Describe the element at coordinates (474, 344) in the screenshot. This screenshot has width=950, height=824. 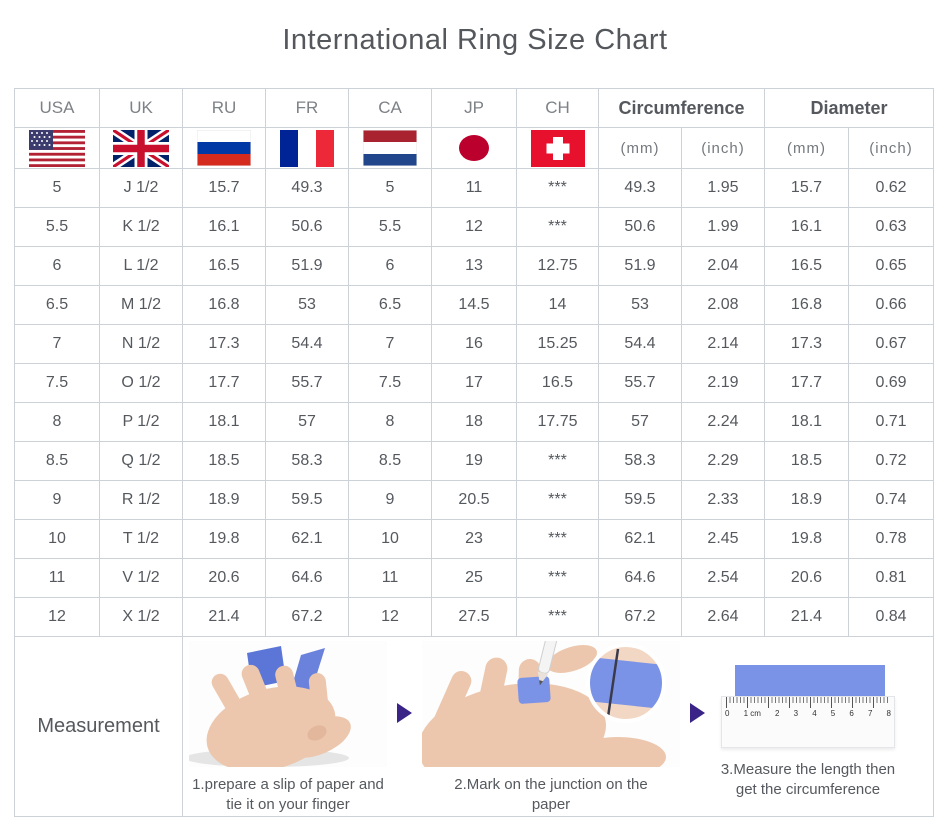
I see `table-cell: 16` at that location.